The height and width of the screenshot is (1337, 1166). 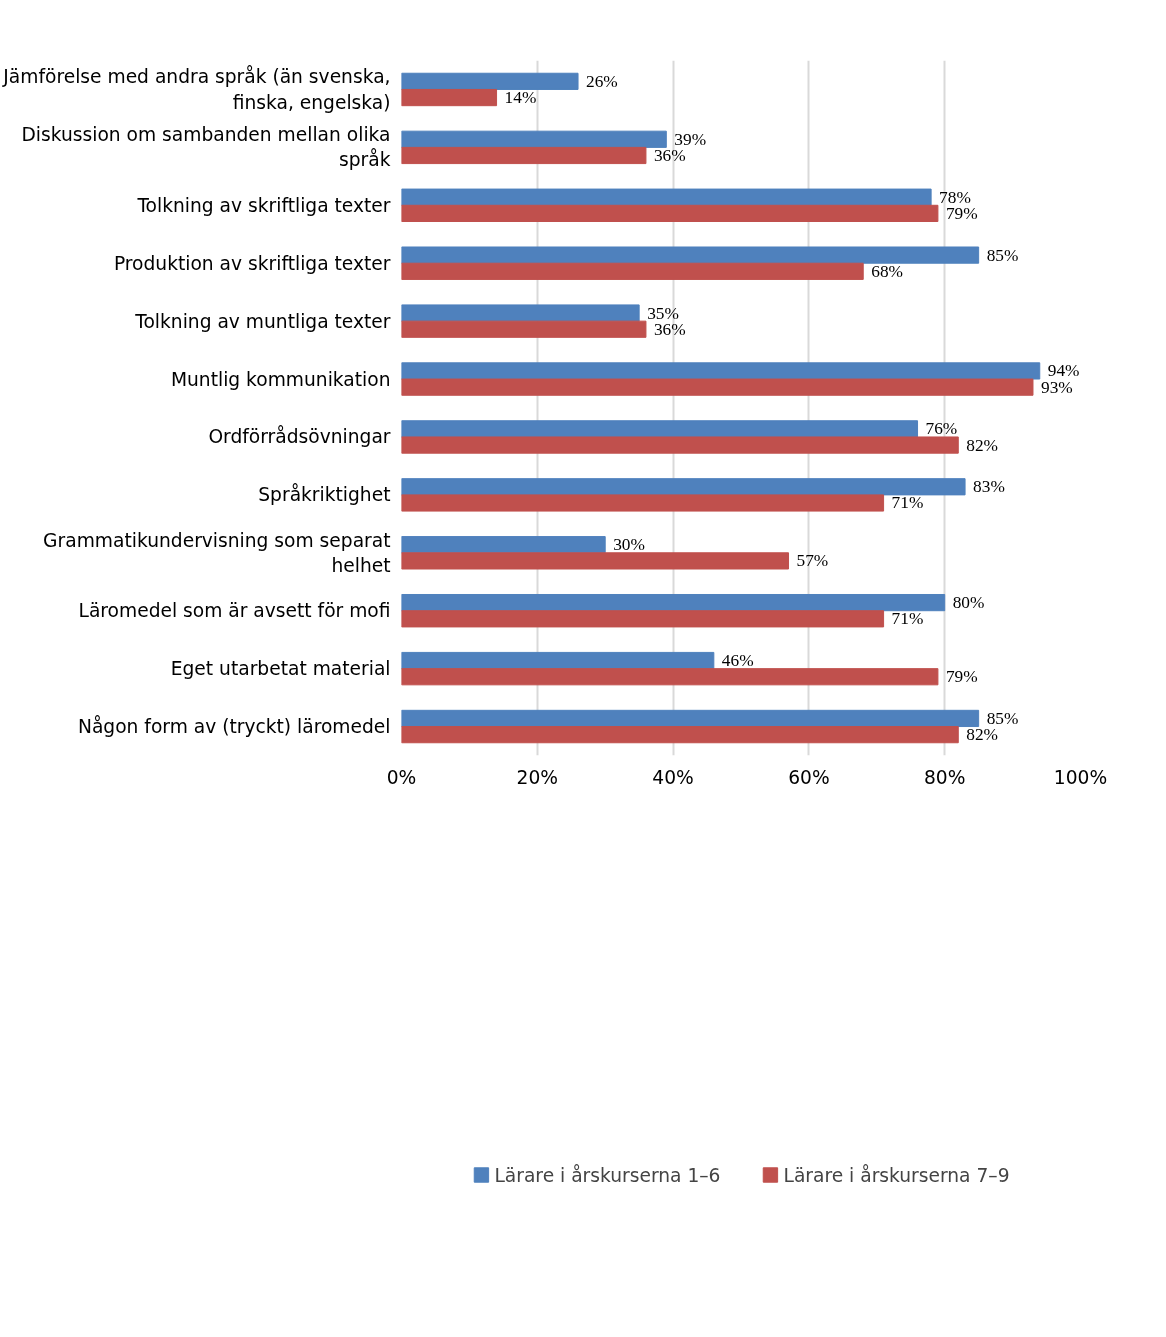 What do you see at coordinates (537, 777) in the screenshot?
I see `x-tick-label: 20%` at bounding box center [537, 777].